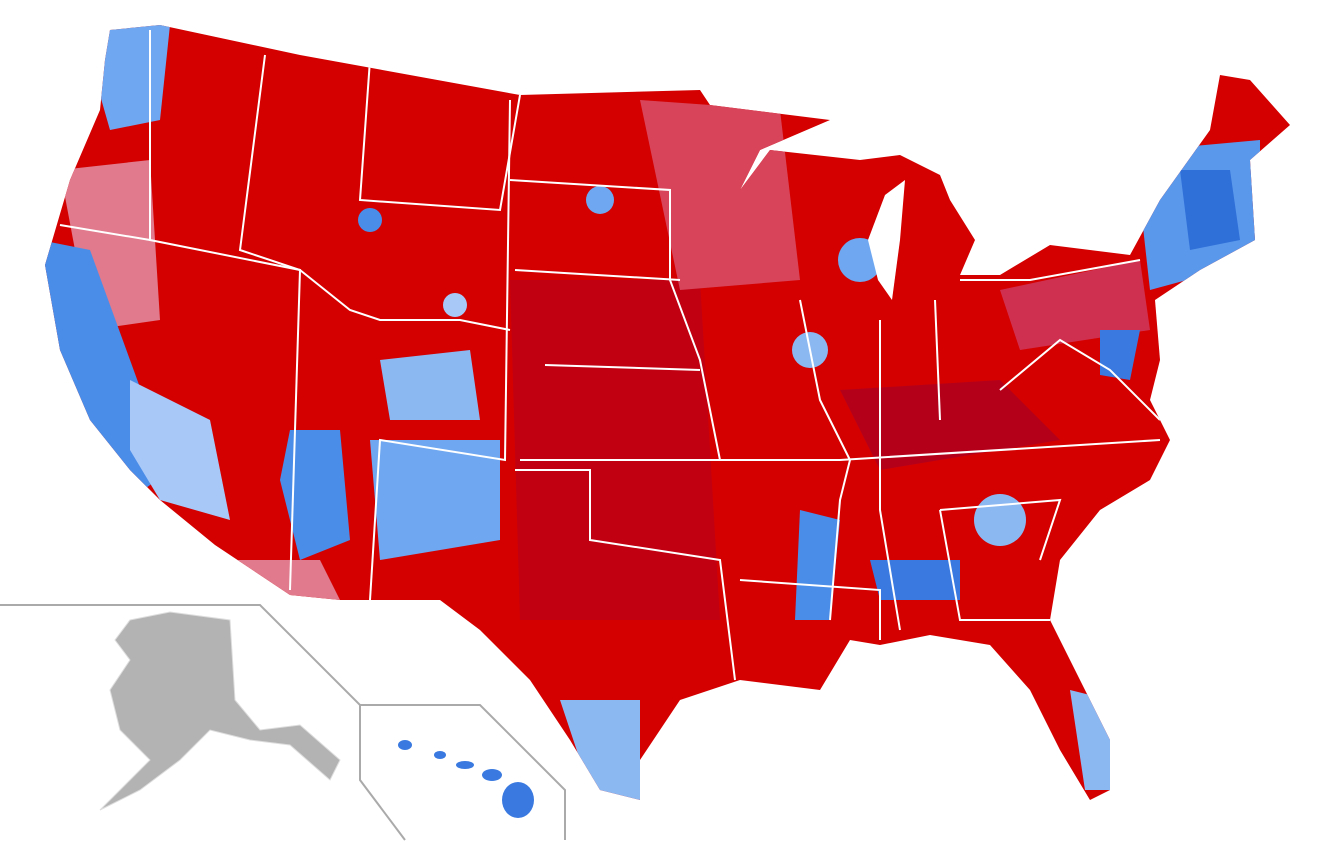 The width and height of the screenshot is (1325, 850). What do you see at coordinates (950, 425) in the screenshot?
I see `appalachia-region` at bounding box center [950, 425].